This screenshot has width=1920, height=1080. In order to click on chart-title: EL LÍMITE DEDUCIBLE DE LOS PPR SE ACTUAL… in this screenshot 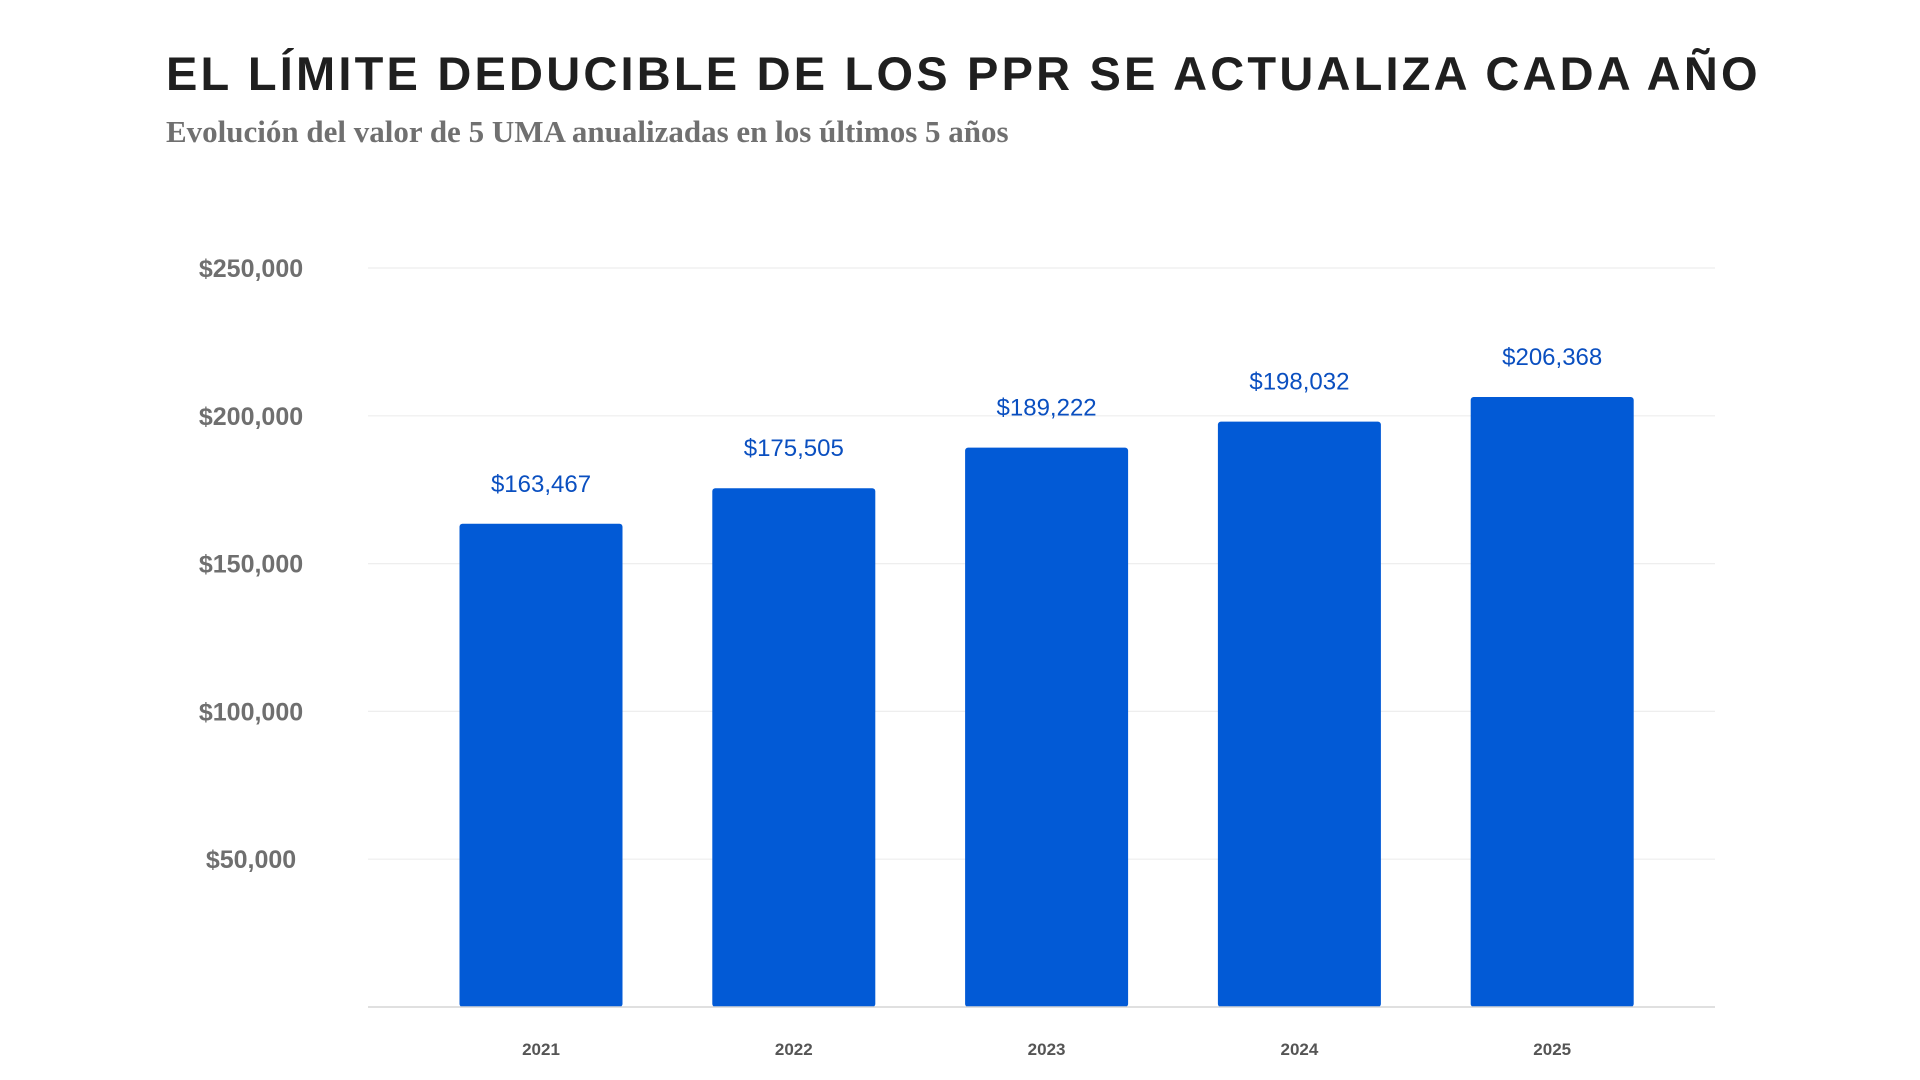, I will do `click(963, 73)`.